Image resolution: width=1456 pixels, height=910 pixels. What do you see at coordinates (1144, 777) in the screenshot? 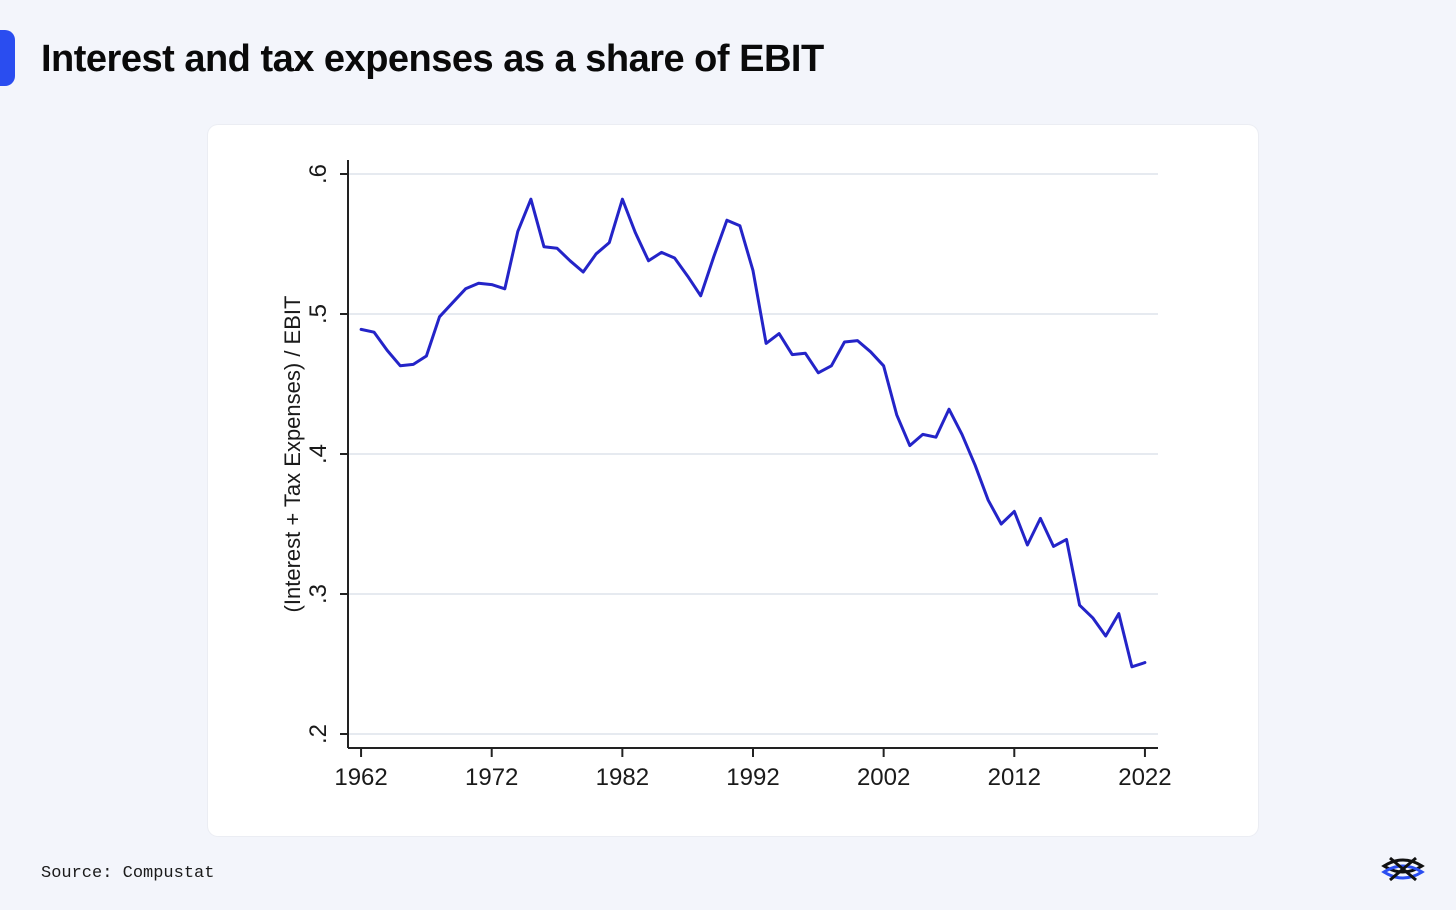
I see `x-tick-label: 2022` at bounding box center [1144, 777].